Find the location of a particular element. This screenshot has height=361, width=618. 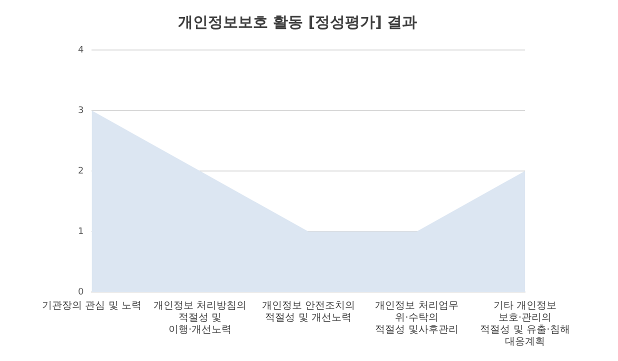

x-tick-label: 기관장의 관심 및 노력 is located at coordinates (92, 306).